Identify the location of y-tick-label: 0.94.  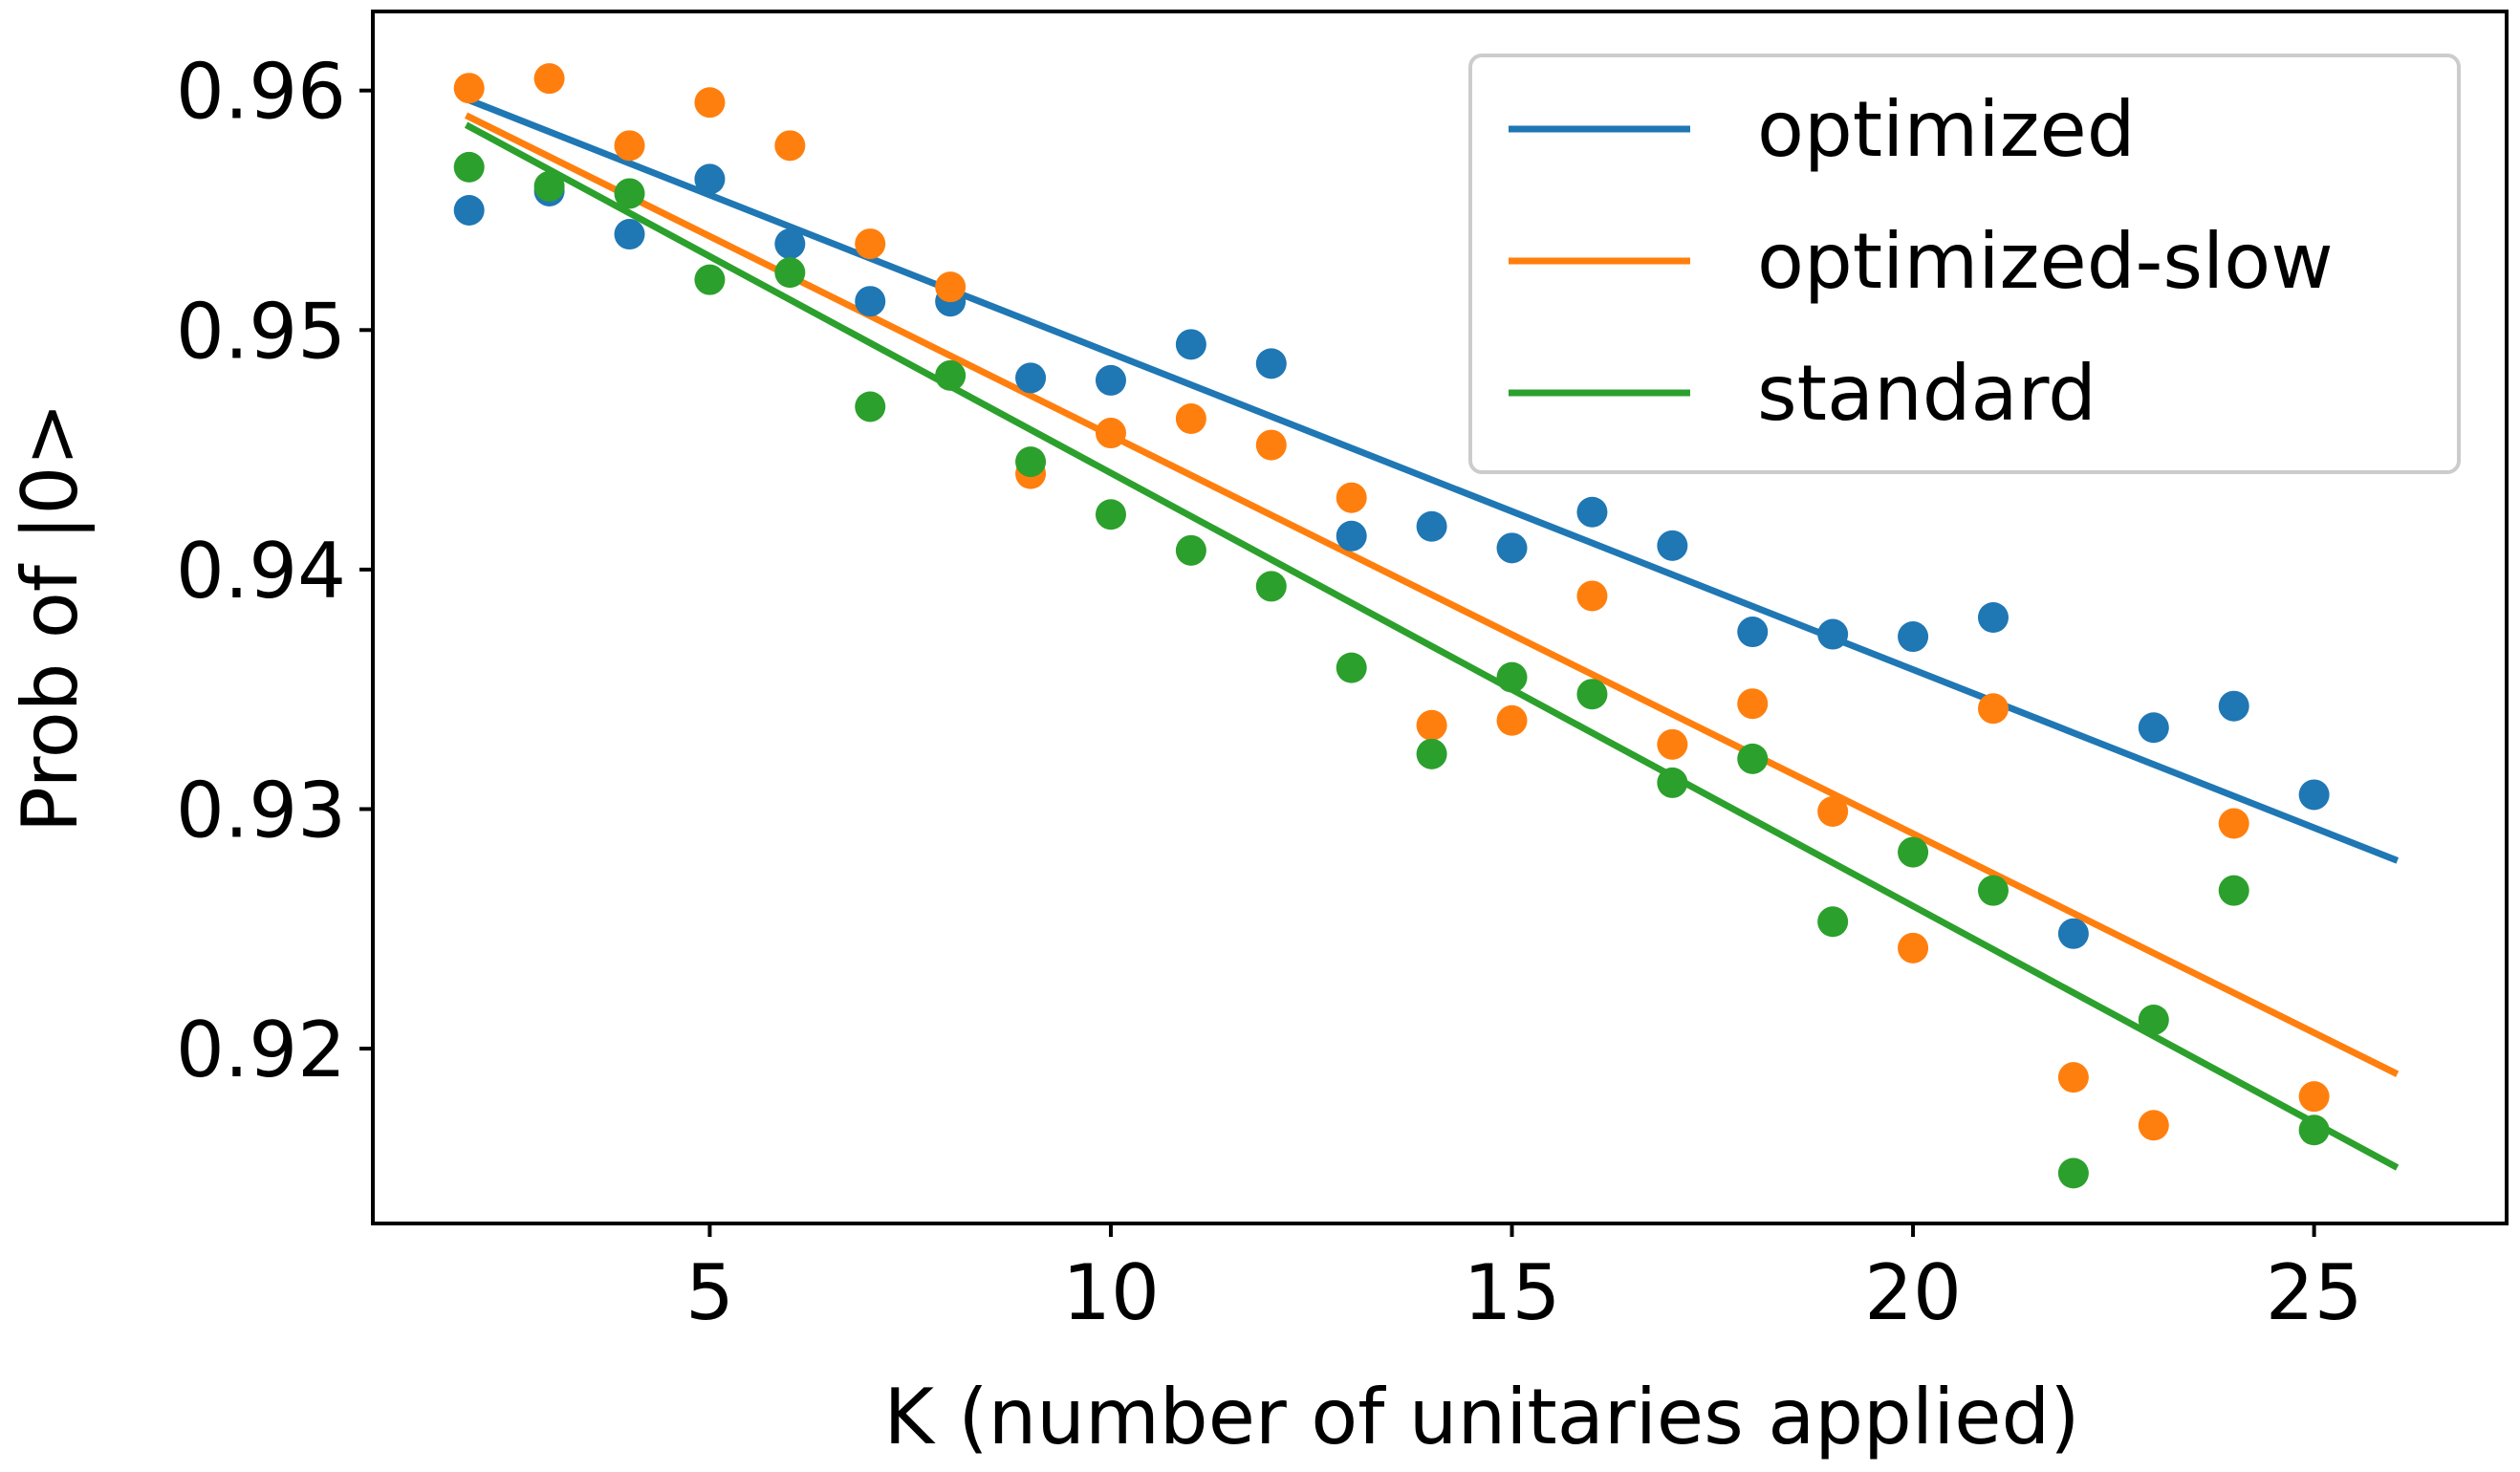
(261, 571).